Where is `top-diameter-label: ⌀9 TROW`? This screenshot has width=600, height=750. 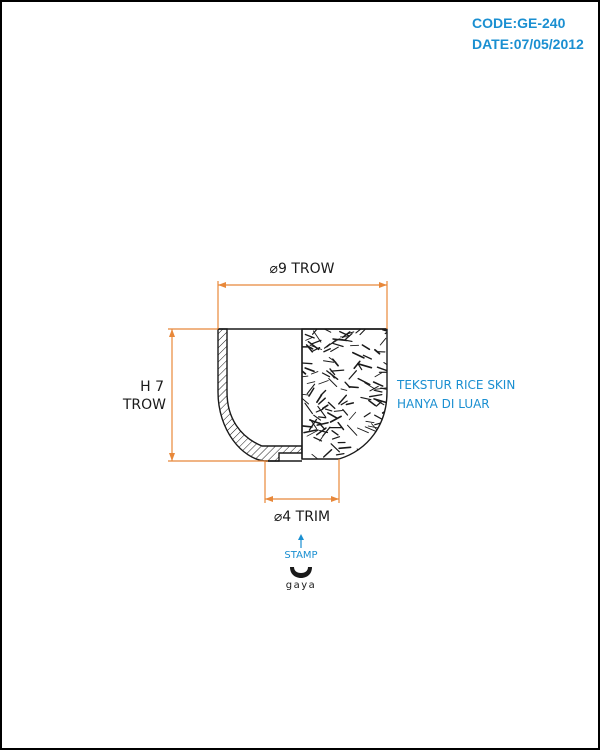
top-diameter-label: ⌀9 TROW is located at coordinates (302, 269).